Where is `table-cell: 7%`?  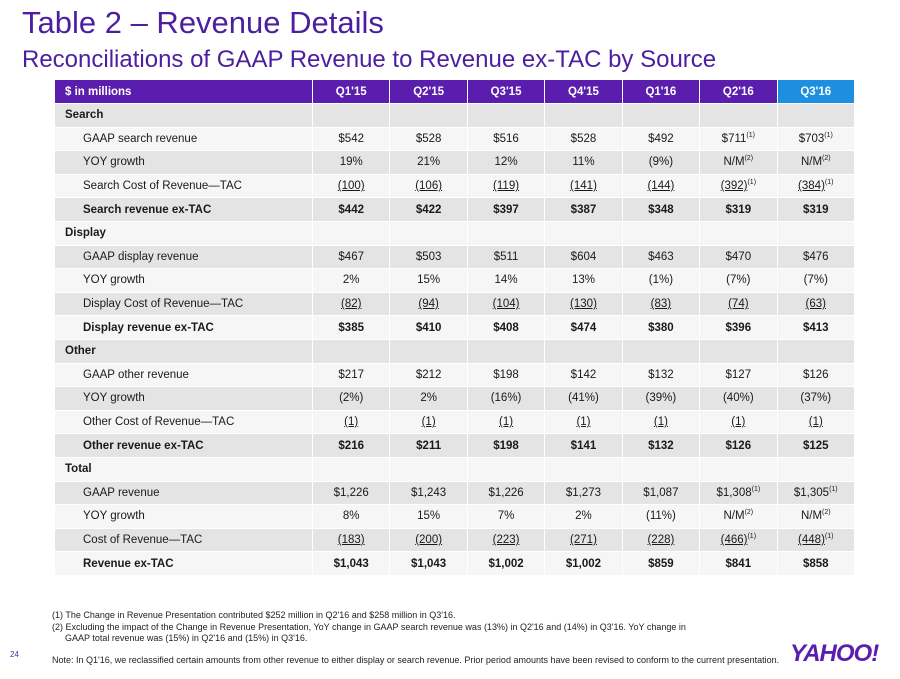 table-cell: 7% is located at coordinates (506, 517).